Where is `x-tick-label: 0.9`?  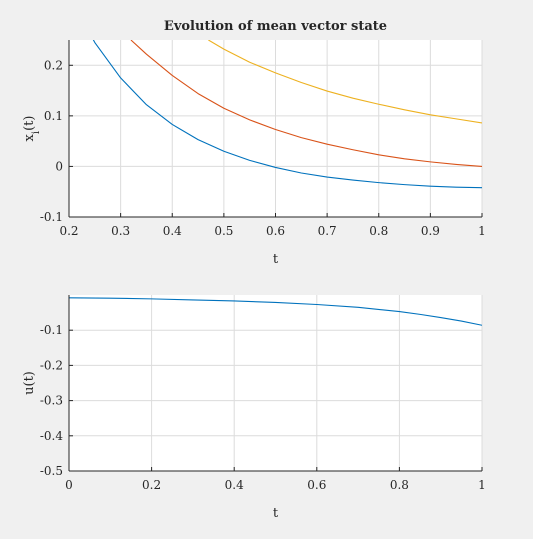 x-tick-label: 0.9 is located at coordinates (430, 231).